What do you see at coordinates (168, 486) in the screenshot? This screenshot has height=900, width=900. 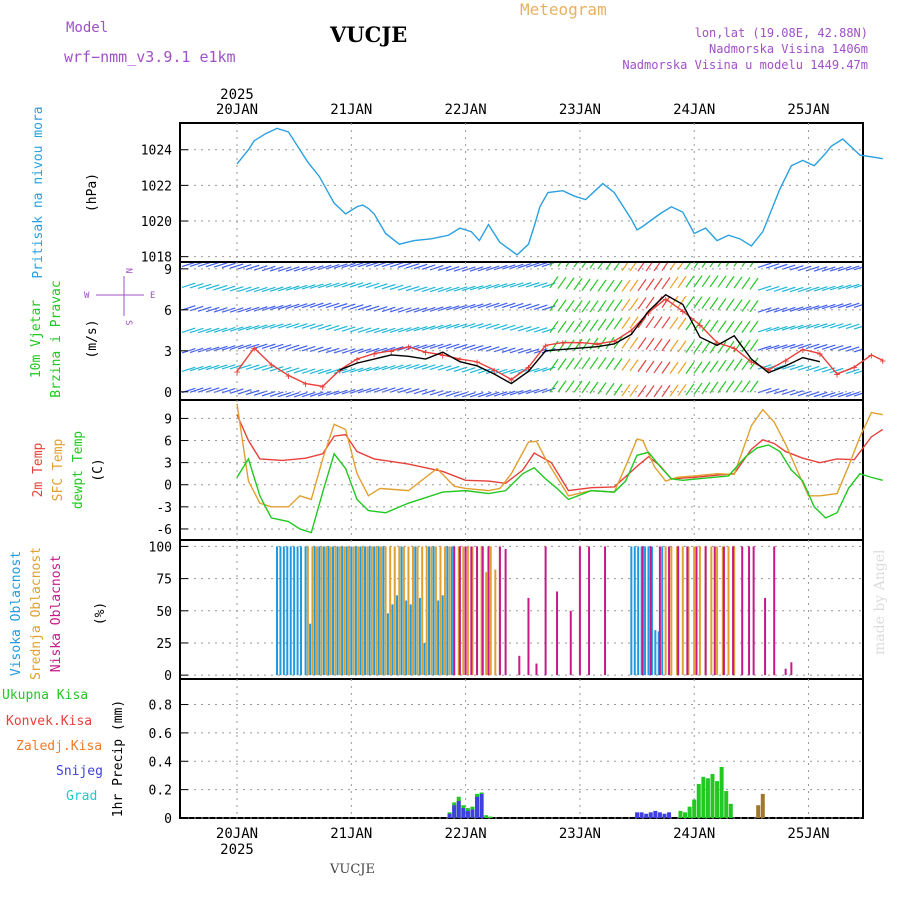 I see `ytick-label: 0` at bounding box center [168, 486].